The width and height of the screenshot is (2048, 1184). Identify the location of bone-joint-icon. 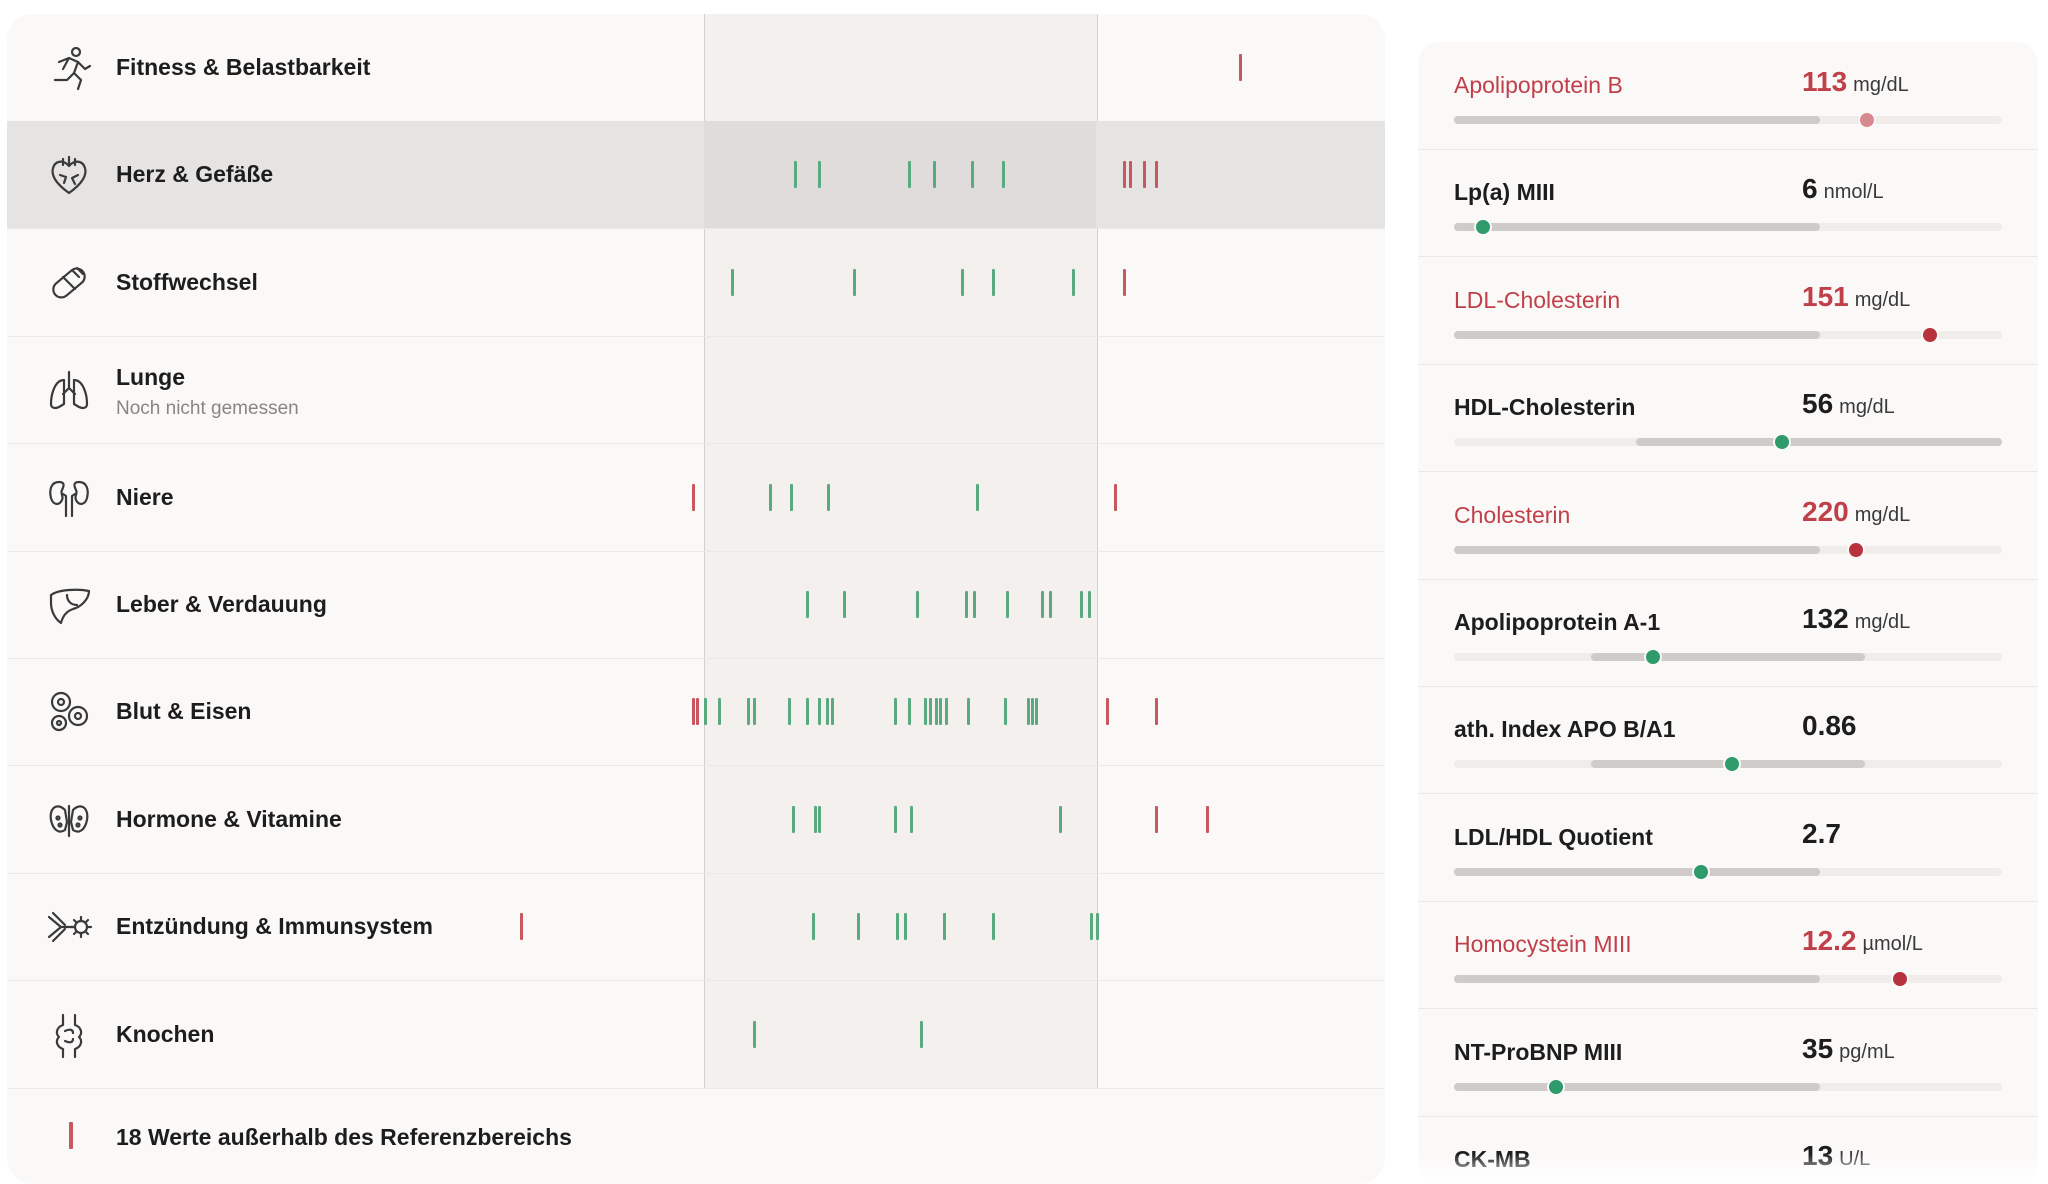
(69, 1035).